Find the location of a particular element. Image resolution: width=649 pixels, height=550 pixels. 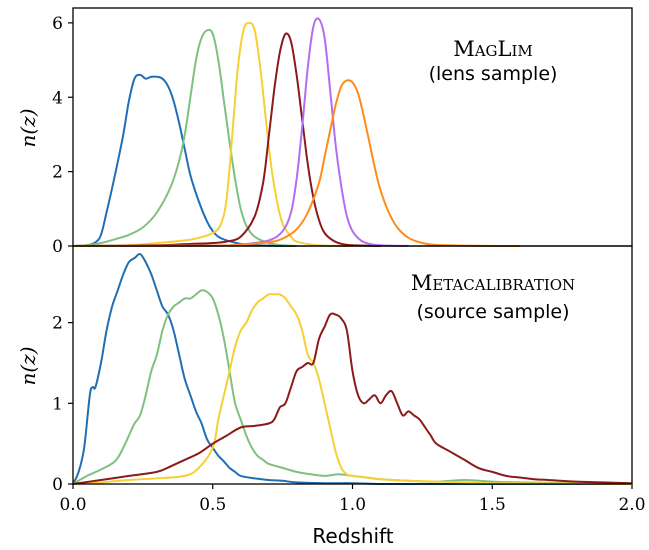

annotation-top-title: MAGLIM is located at coordinates (493, 49).